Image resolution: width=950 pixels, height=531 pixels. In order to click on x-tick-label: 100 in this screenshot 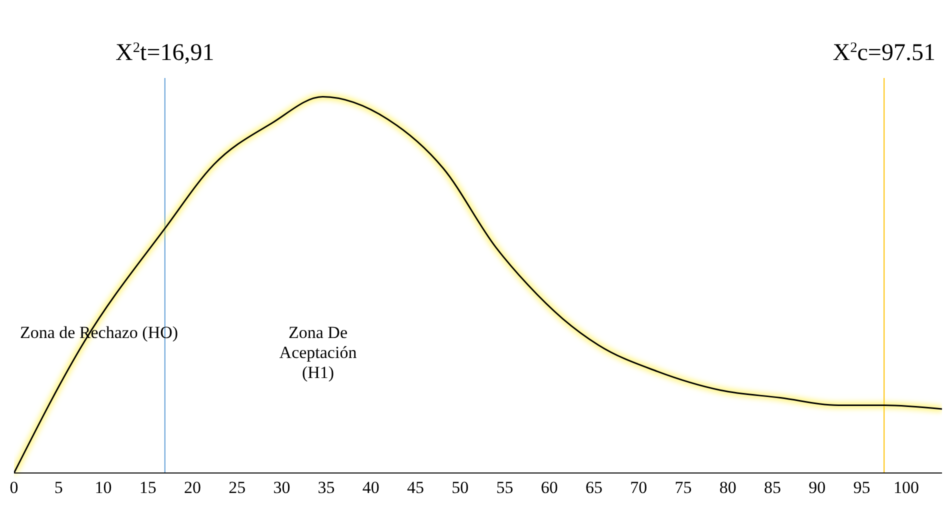, I will do `click(907, 488)`.